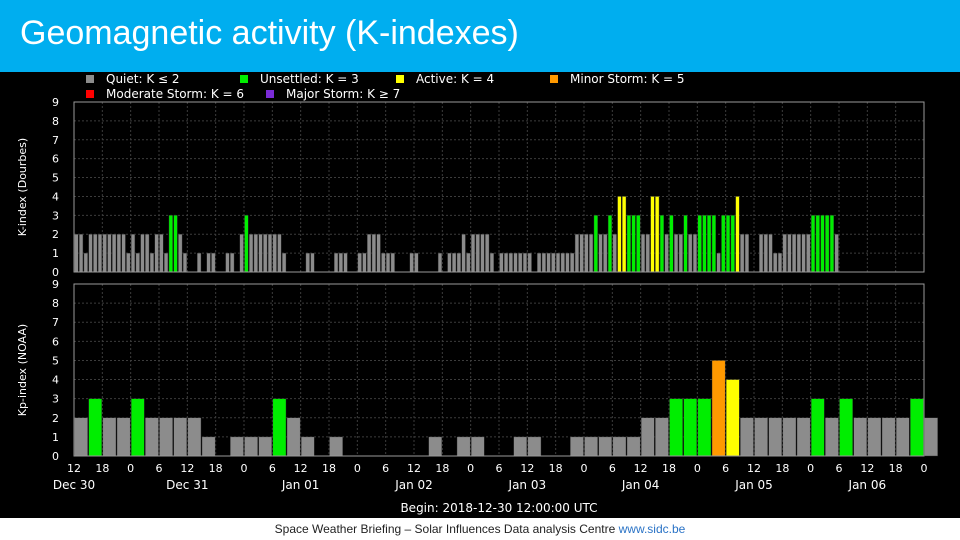 This screenshot has height=540, width=960. Describe the element at coordinates (300, 485) in the screenshot. I see `day-label: Jan 01` at that location.